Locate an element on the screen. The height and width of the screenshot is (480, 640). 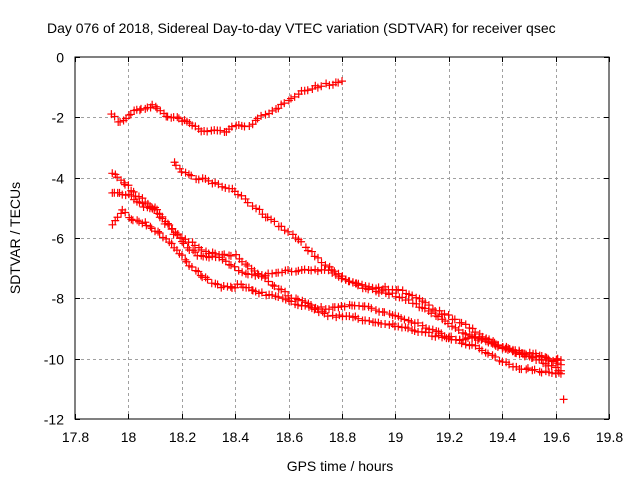
y-tick-label: -2 is located at coordinates (58, 118).